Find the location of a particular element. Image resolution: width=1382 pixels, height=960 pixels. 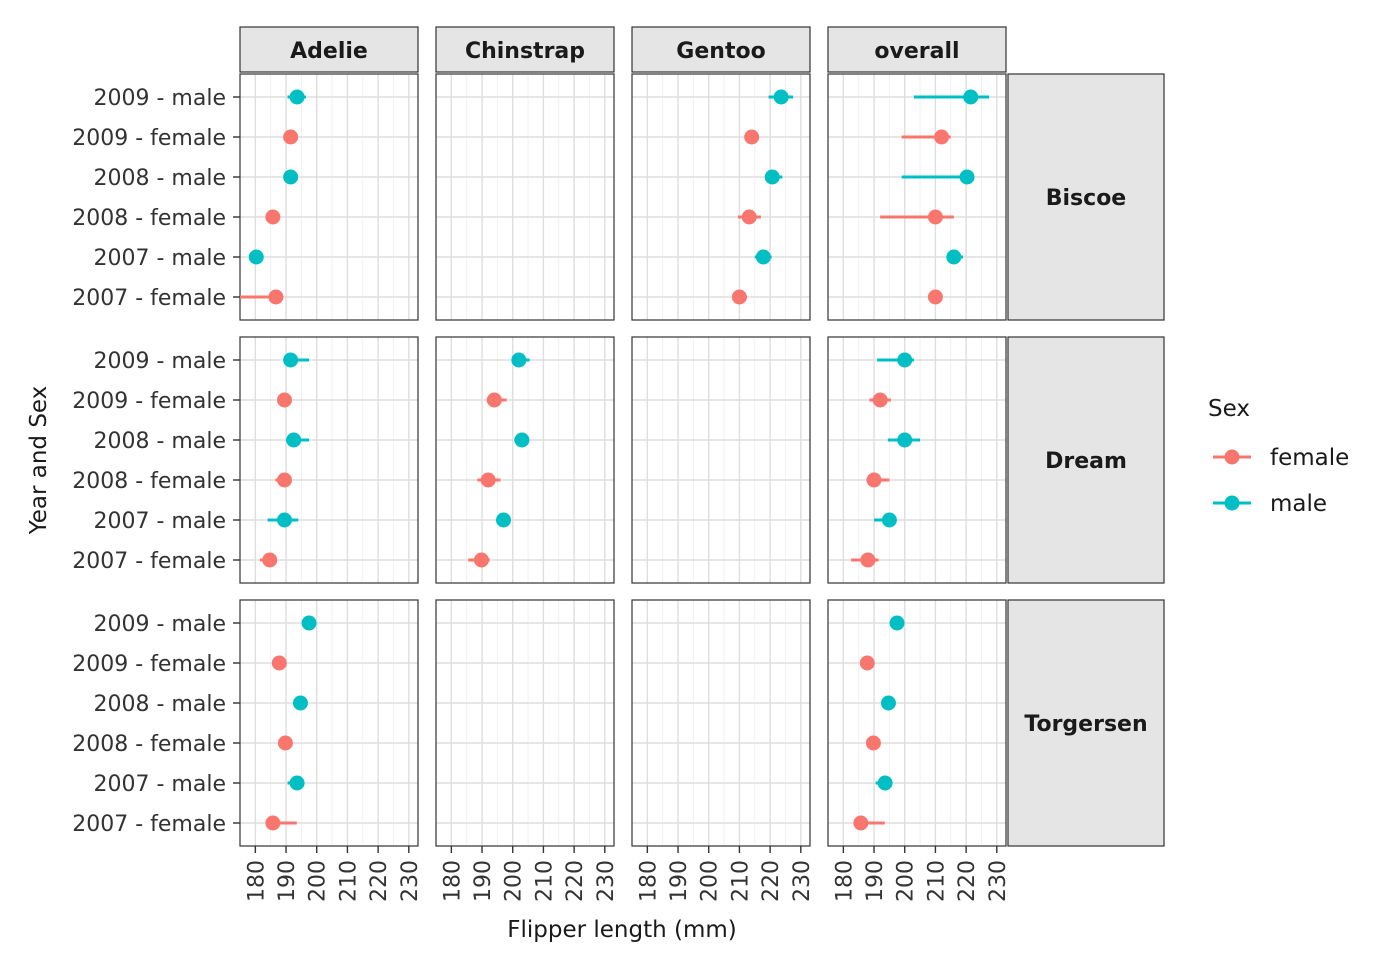

strip-adelie: Adelie is located at coordinates (329, 49).